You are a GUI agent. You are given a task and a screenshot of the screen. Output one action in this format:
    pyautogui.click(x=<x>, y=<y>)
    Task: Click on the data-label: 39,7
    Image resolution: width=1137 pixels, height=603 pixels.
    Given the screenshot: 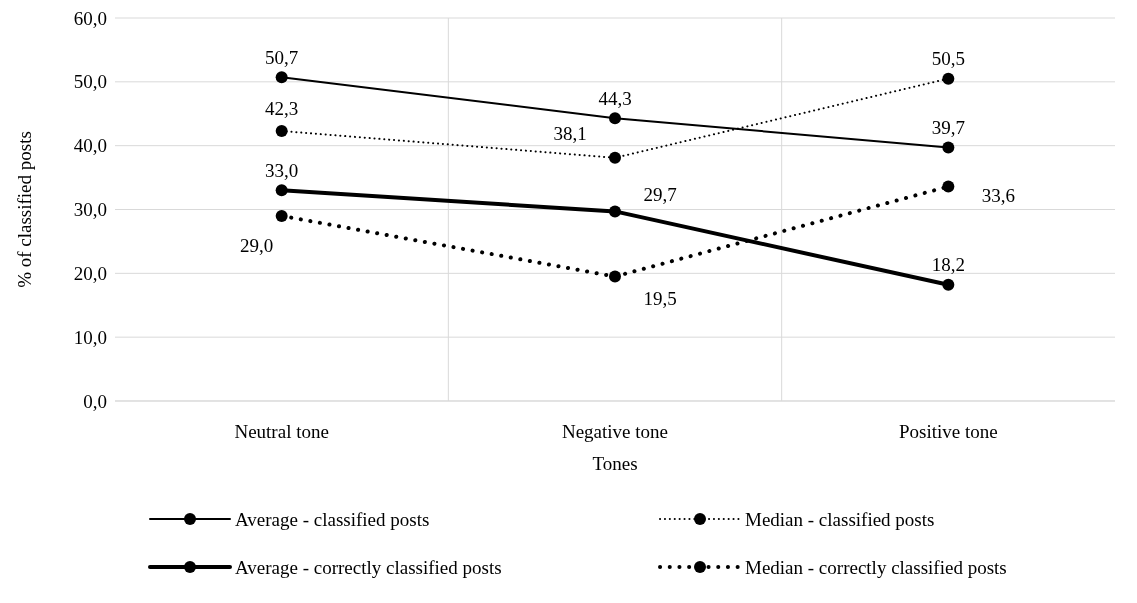 What is the action you would take?
    pyautogui.click(x=948, y=128)
    